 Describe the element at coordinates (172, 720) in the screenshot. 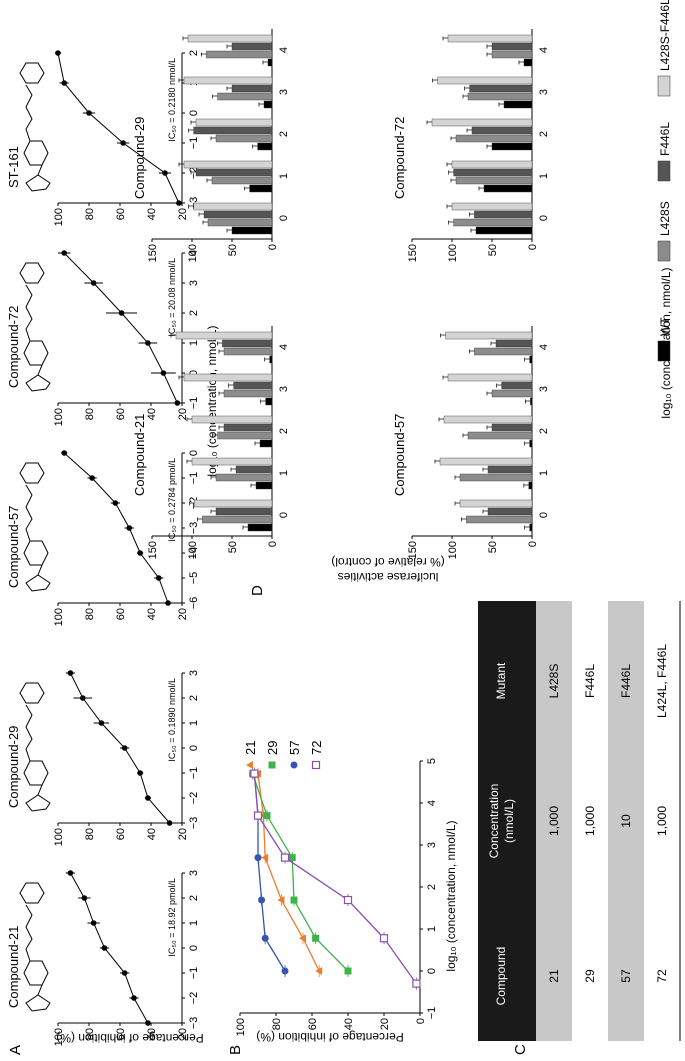

I see `ic50-label: IC₅₀ = 0.1890 nmol/L` at that location.